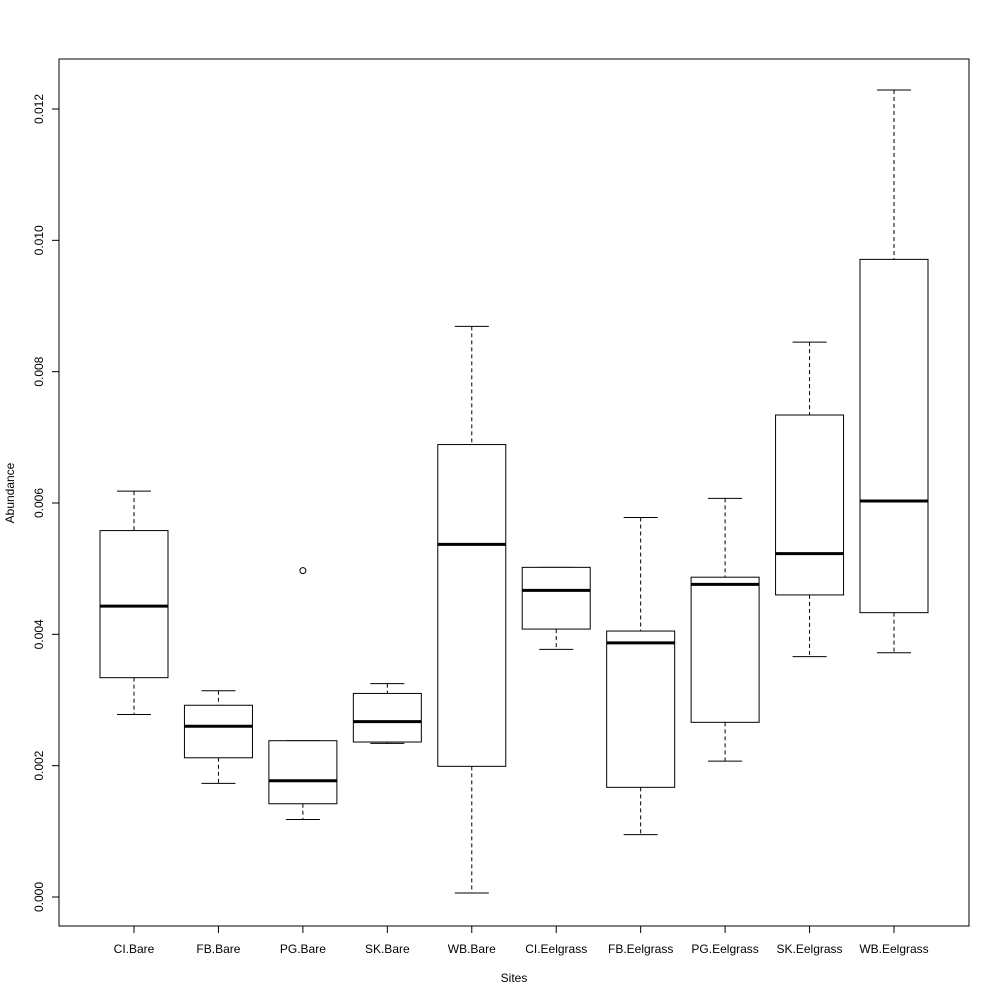 The width and height of the screenshot is (1000, 1005). I want to click on x-tick-label: WB.Eelgrass, so click(893, 949).